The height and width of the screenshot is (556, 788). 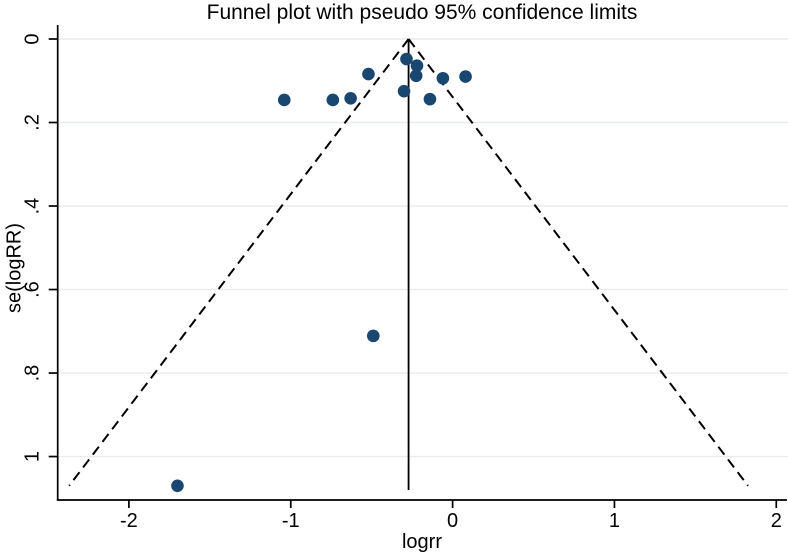 I want to click on x-tick-label: 0, so click(x=452, y=521).